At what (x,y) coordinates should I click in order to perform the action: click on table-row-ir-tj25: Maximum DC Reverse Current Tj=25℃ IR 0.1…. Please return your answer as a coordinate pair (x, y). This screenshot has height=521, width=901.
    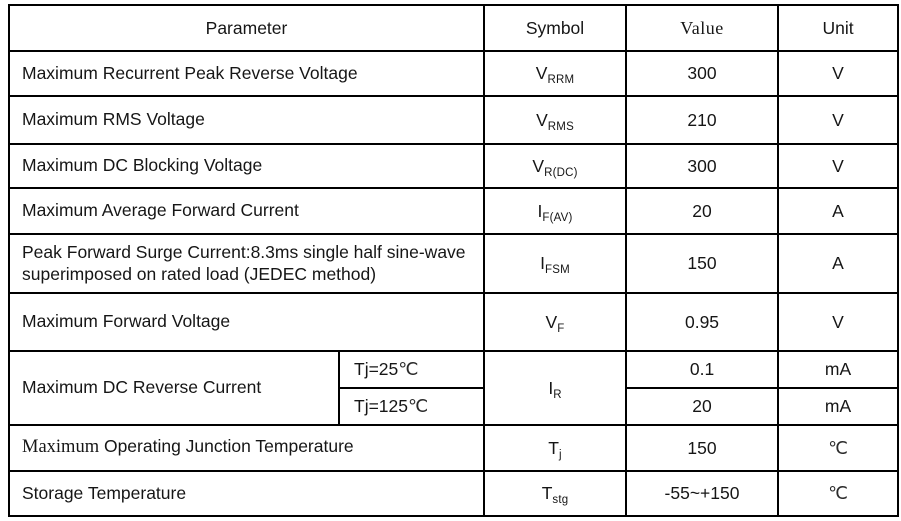
    Looking at the image, I should click on (454, 388).